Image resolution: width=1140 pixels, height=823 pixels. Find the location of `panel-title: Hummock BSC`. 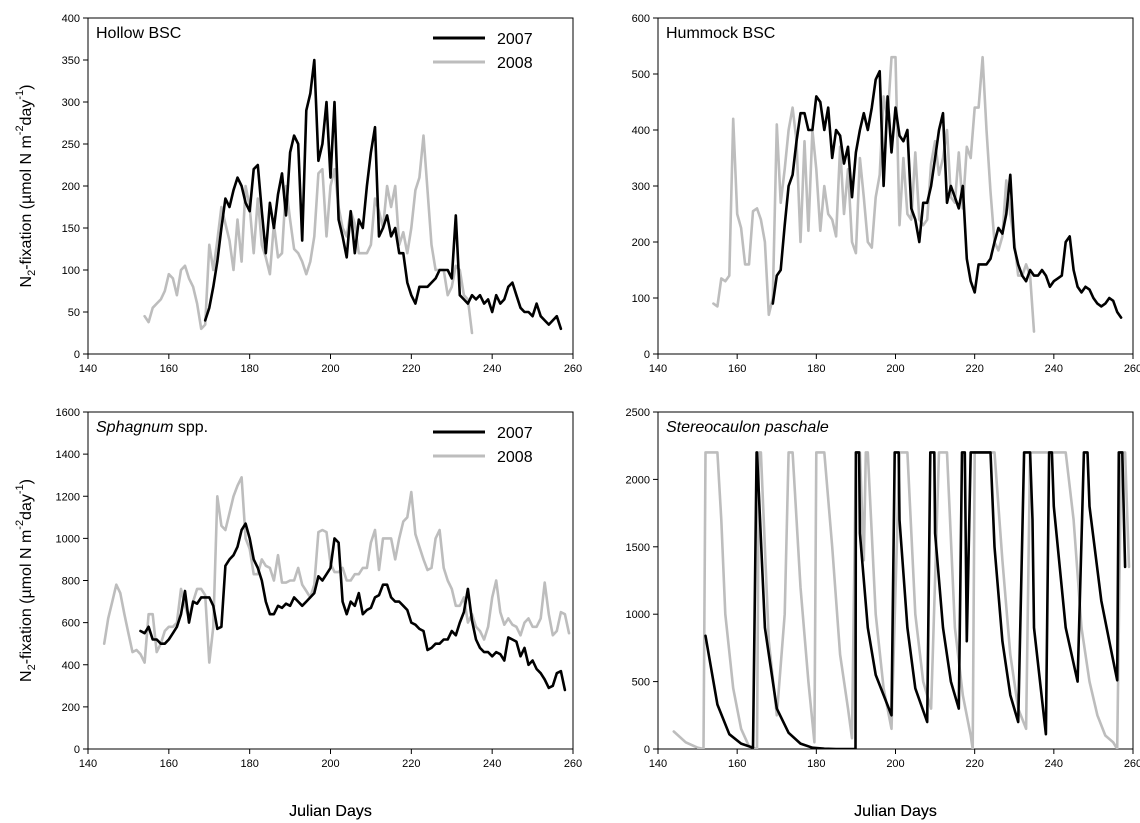

panel-title: Hummock BSC is located at coordinates (720, 33).